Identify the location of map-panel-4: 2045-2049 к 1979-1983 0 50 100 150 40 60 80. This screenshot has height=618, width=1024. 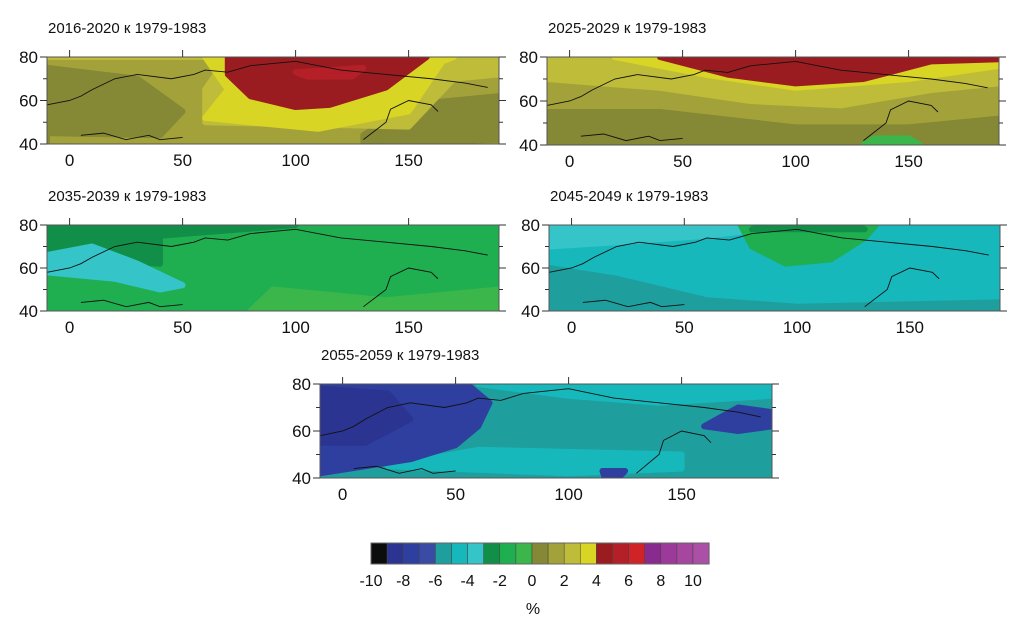
(764, 262).